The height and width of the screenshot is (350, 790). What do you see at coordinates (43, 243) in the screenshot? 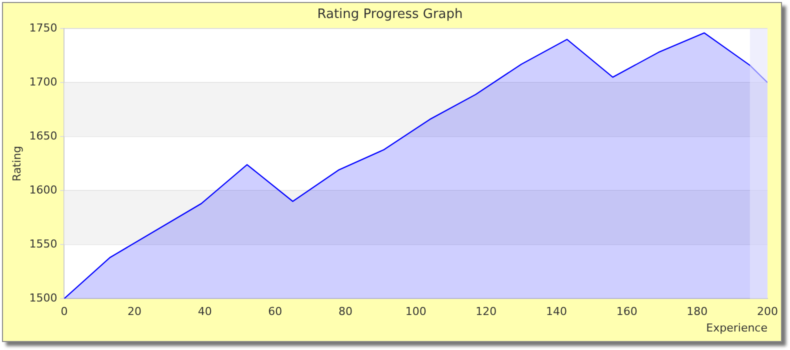
I see `y-tick-label: 1550` at bounding box center [43, 243].